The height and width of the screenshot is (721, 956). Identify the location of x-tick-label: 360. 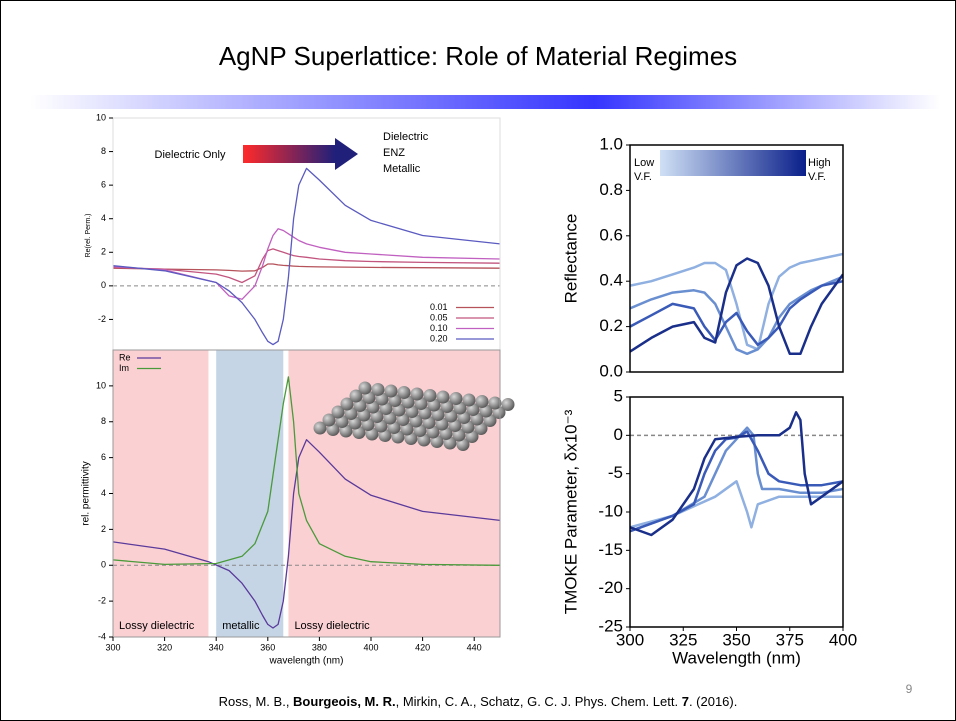
(267, 647).